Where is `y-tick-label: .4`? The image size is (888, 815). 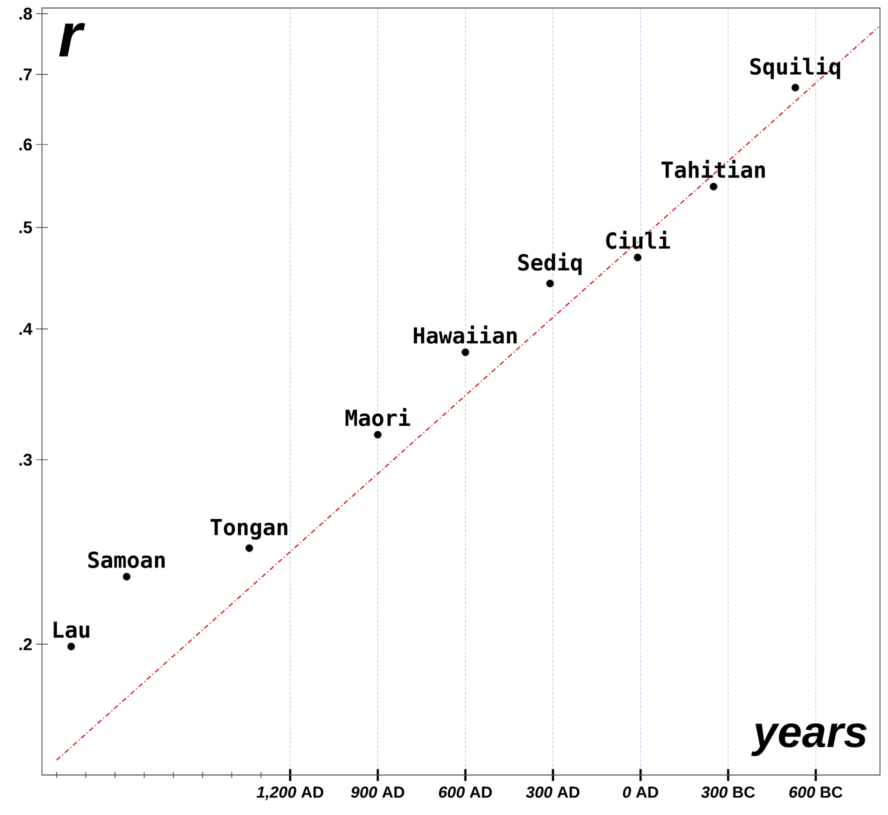 y-tick-label: .4 is located at coordinates (25, 329).